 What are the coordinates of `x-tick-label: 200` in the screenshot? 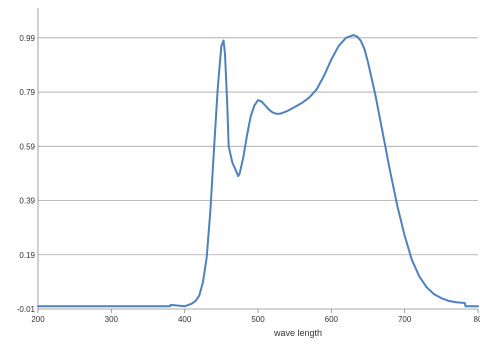 It's located at (38, 319).